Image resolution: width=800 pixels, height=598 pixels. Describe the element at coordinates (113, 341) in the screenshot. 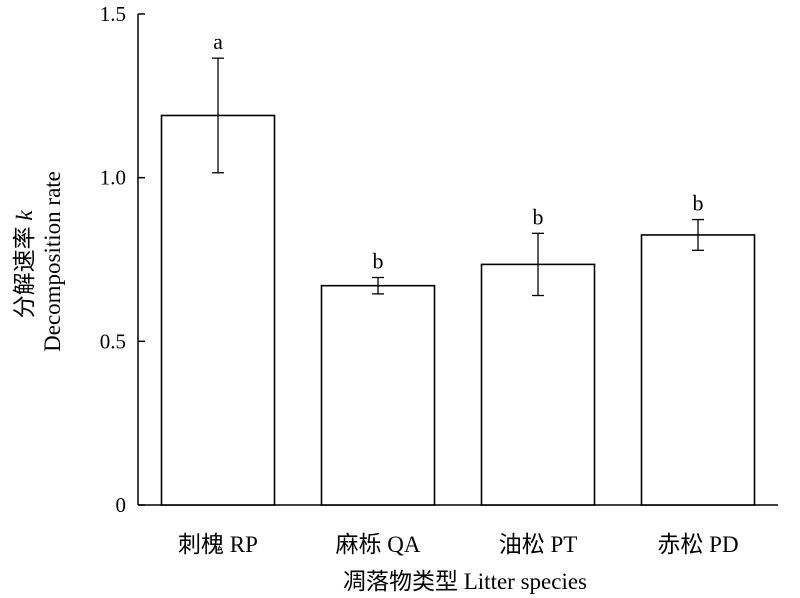

I see `y-tick-label: 0.5` at that location.